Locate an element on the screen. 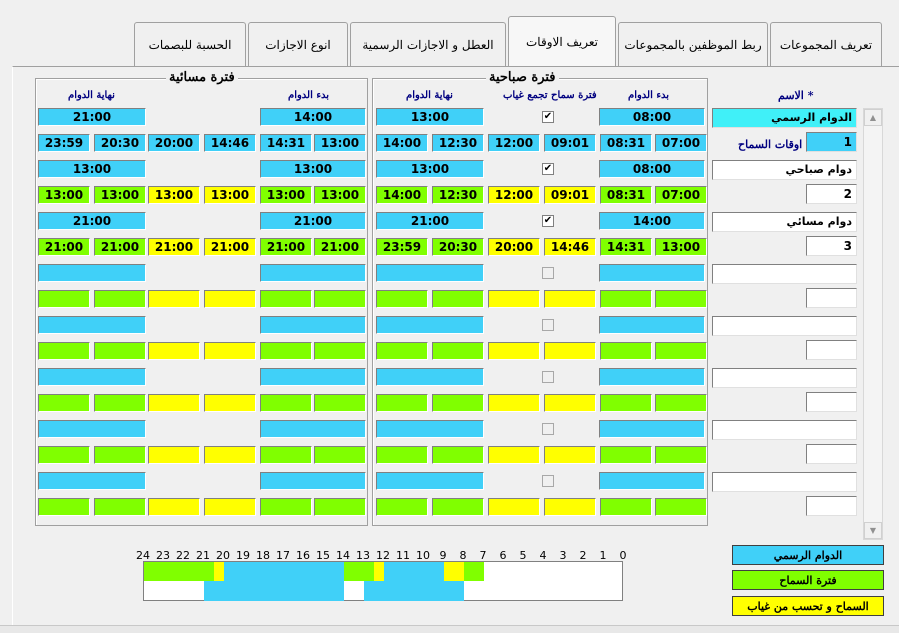 Image resolution: width=899 pixels, height=633 pixels. morning-end-field: 21:00 is located at coordinates (430, 221).